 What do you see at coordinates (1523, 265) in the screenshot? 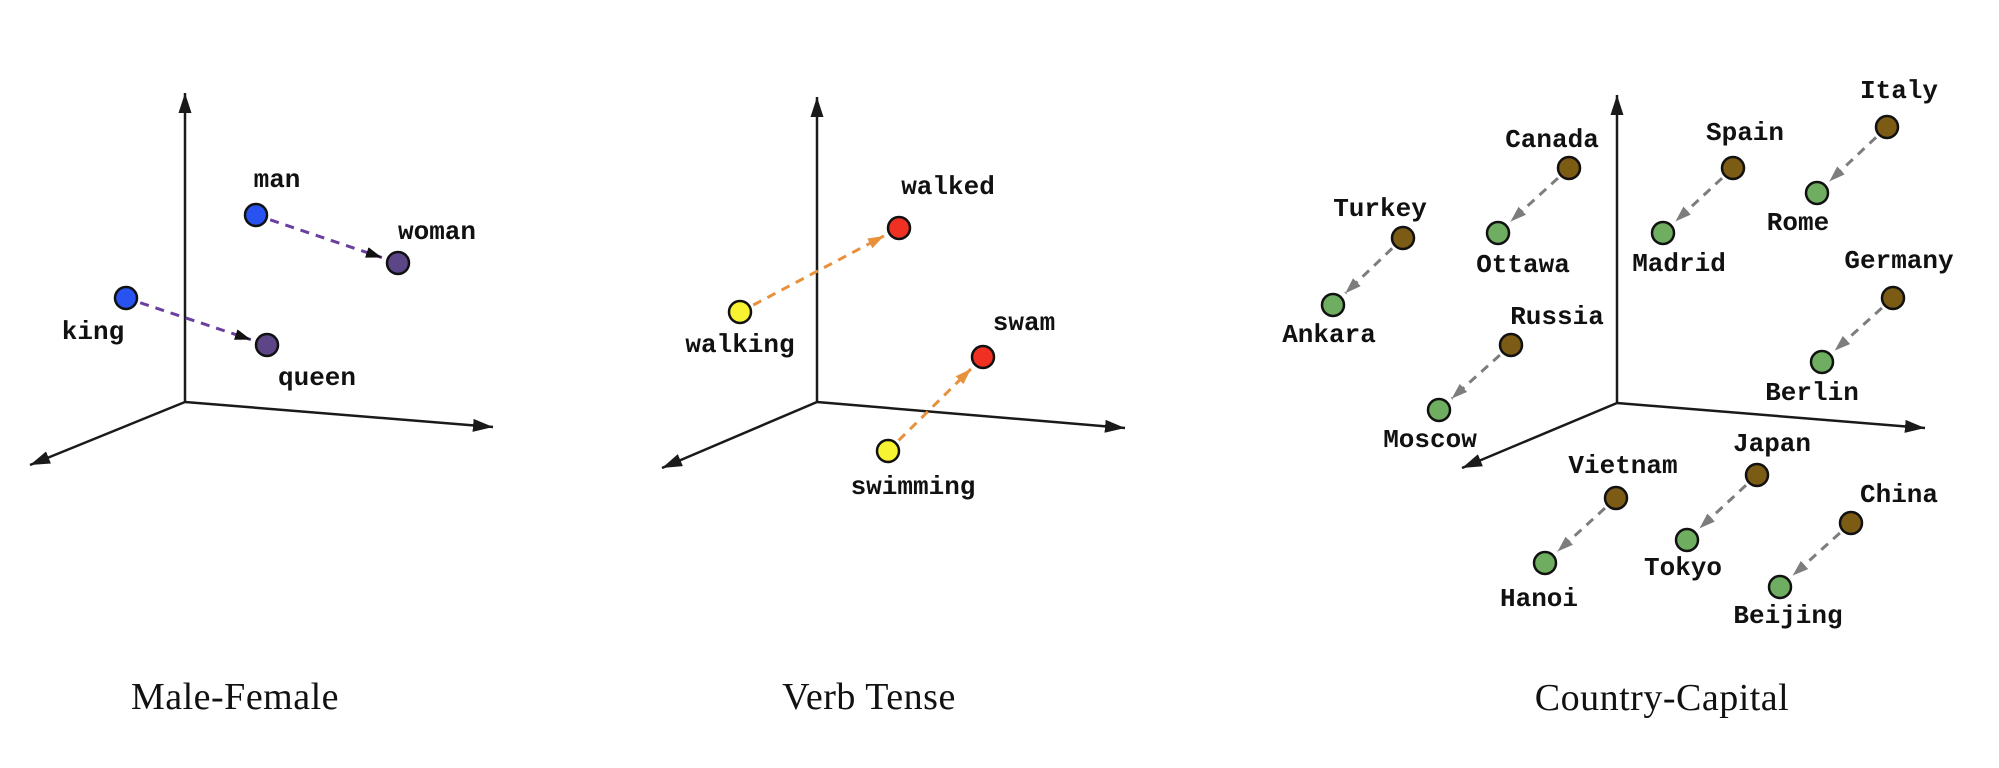
I see `label-Ottawa: Ottawa` at bounding box center [1523, 265].